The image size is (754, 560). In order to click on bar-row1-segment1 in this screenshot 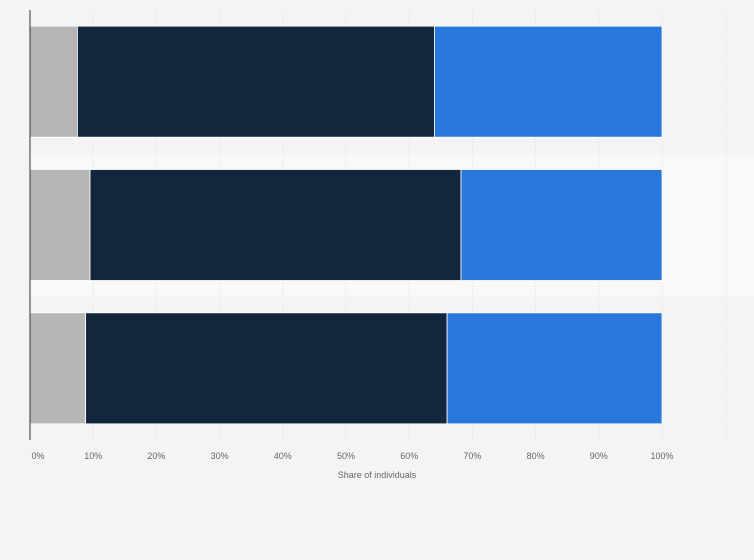, I will do `click(53, 81)`.